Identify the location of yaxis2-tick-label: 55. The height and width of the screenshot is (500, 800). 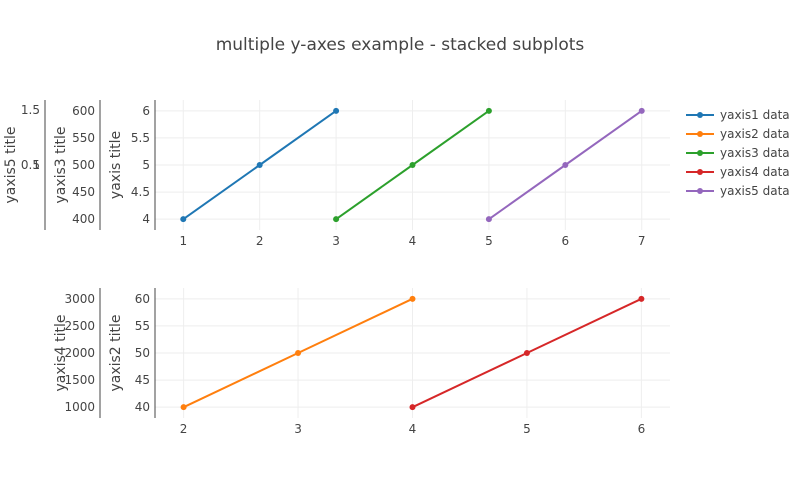
(142, 326).